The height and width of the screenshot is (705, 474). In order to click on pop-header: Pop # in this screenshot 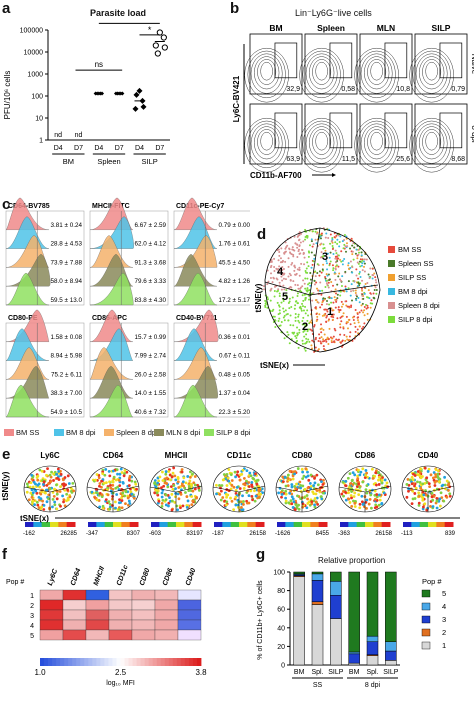, I will do `click(15, 582)`.